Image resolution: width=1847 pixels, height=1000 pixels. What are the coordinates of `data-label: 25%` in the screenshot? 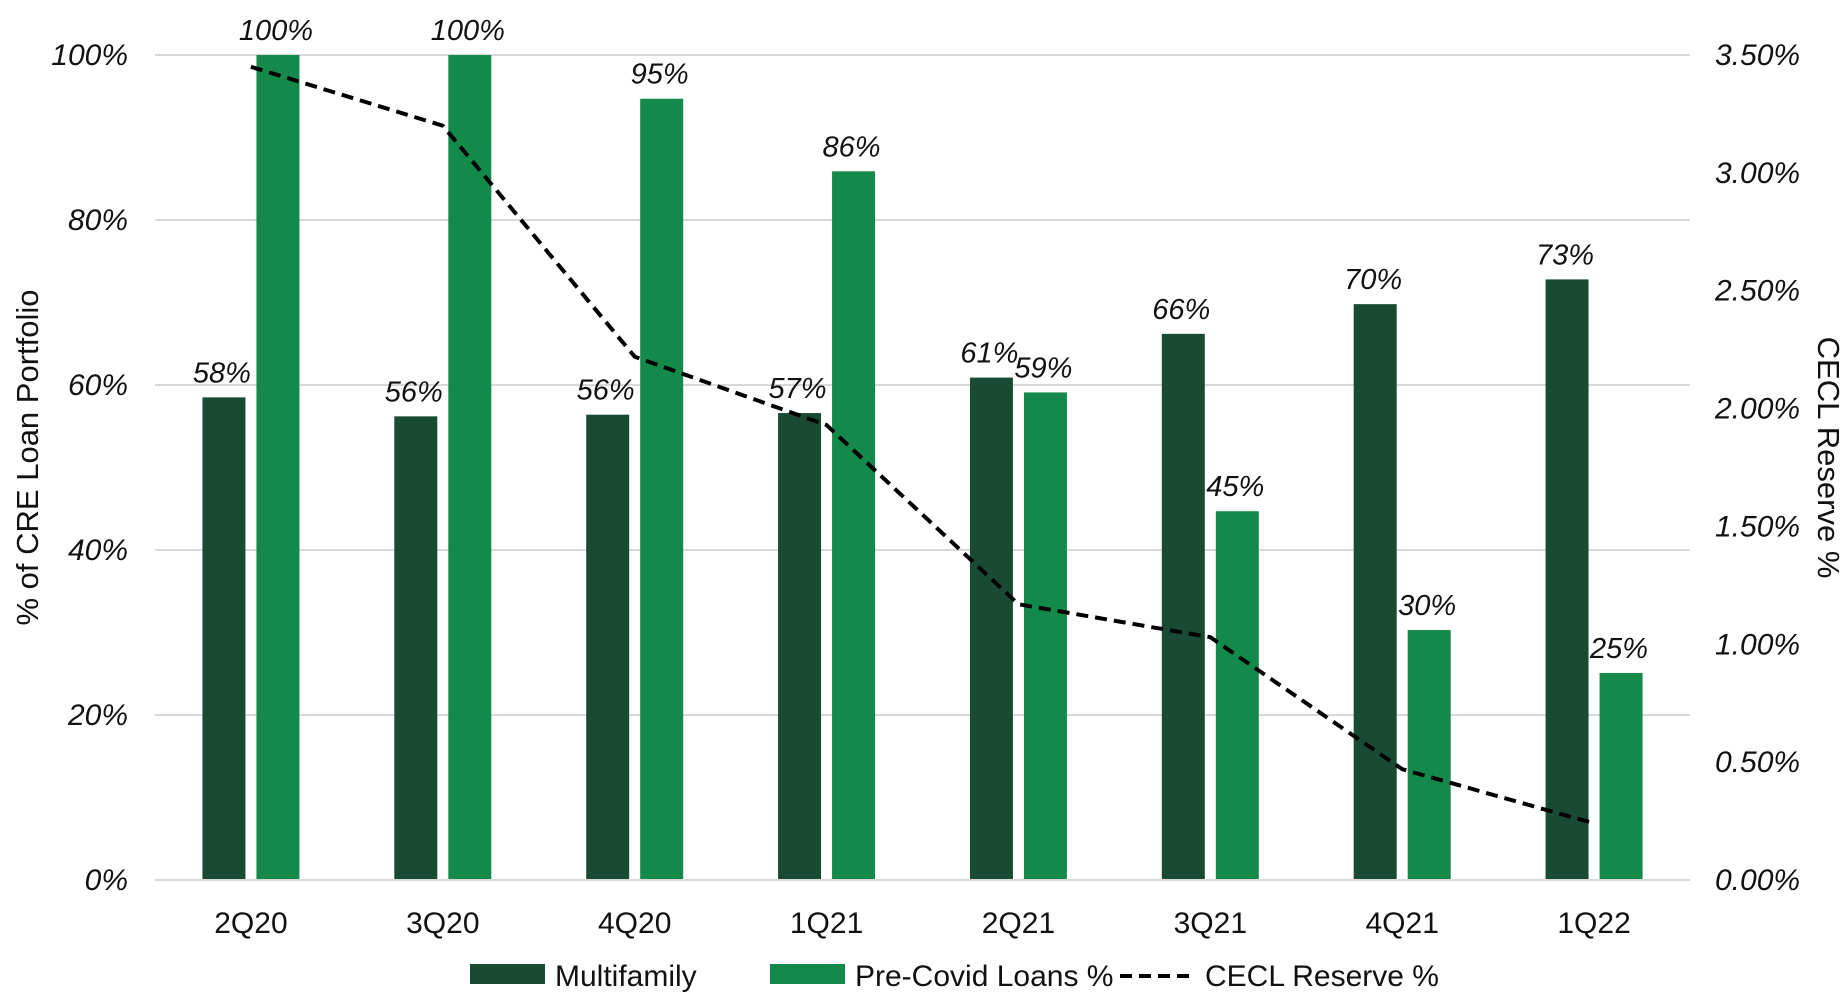 It's located at (1618, 649).